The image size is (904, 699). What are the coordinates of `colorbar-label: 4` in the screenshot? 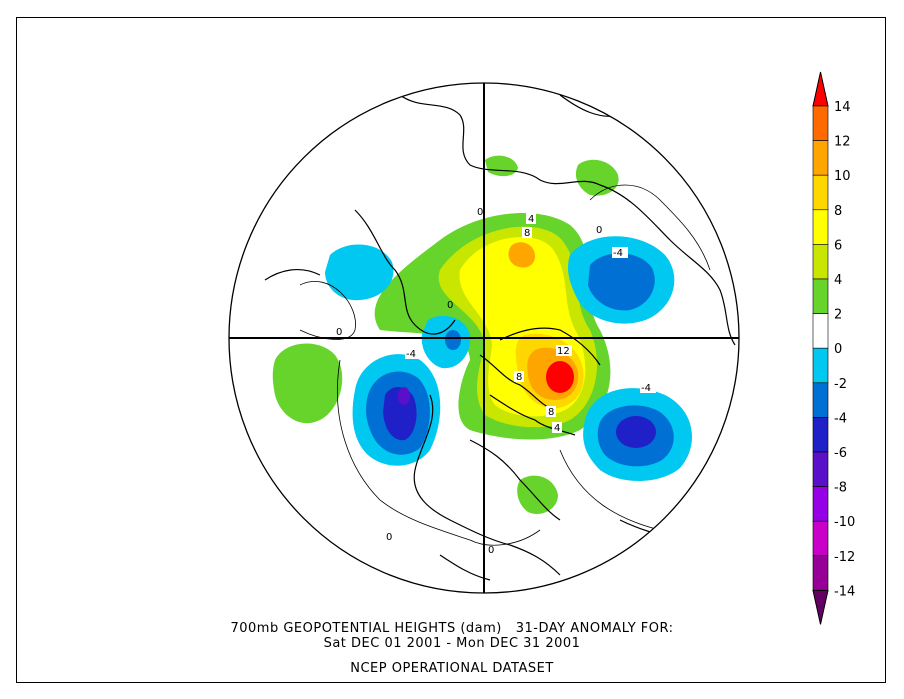 It's located at (838, 280).